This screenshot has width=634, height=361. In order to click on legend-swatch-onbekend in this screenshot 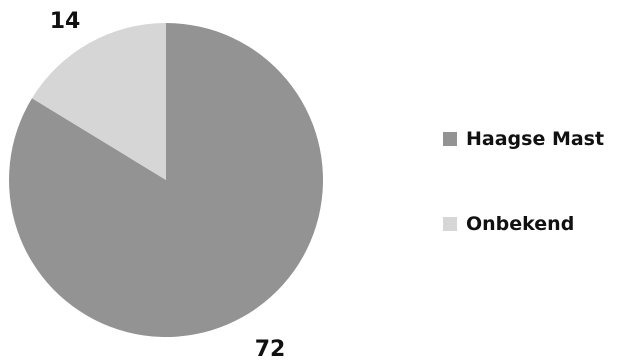, I will do `click(450, 224)`.